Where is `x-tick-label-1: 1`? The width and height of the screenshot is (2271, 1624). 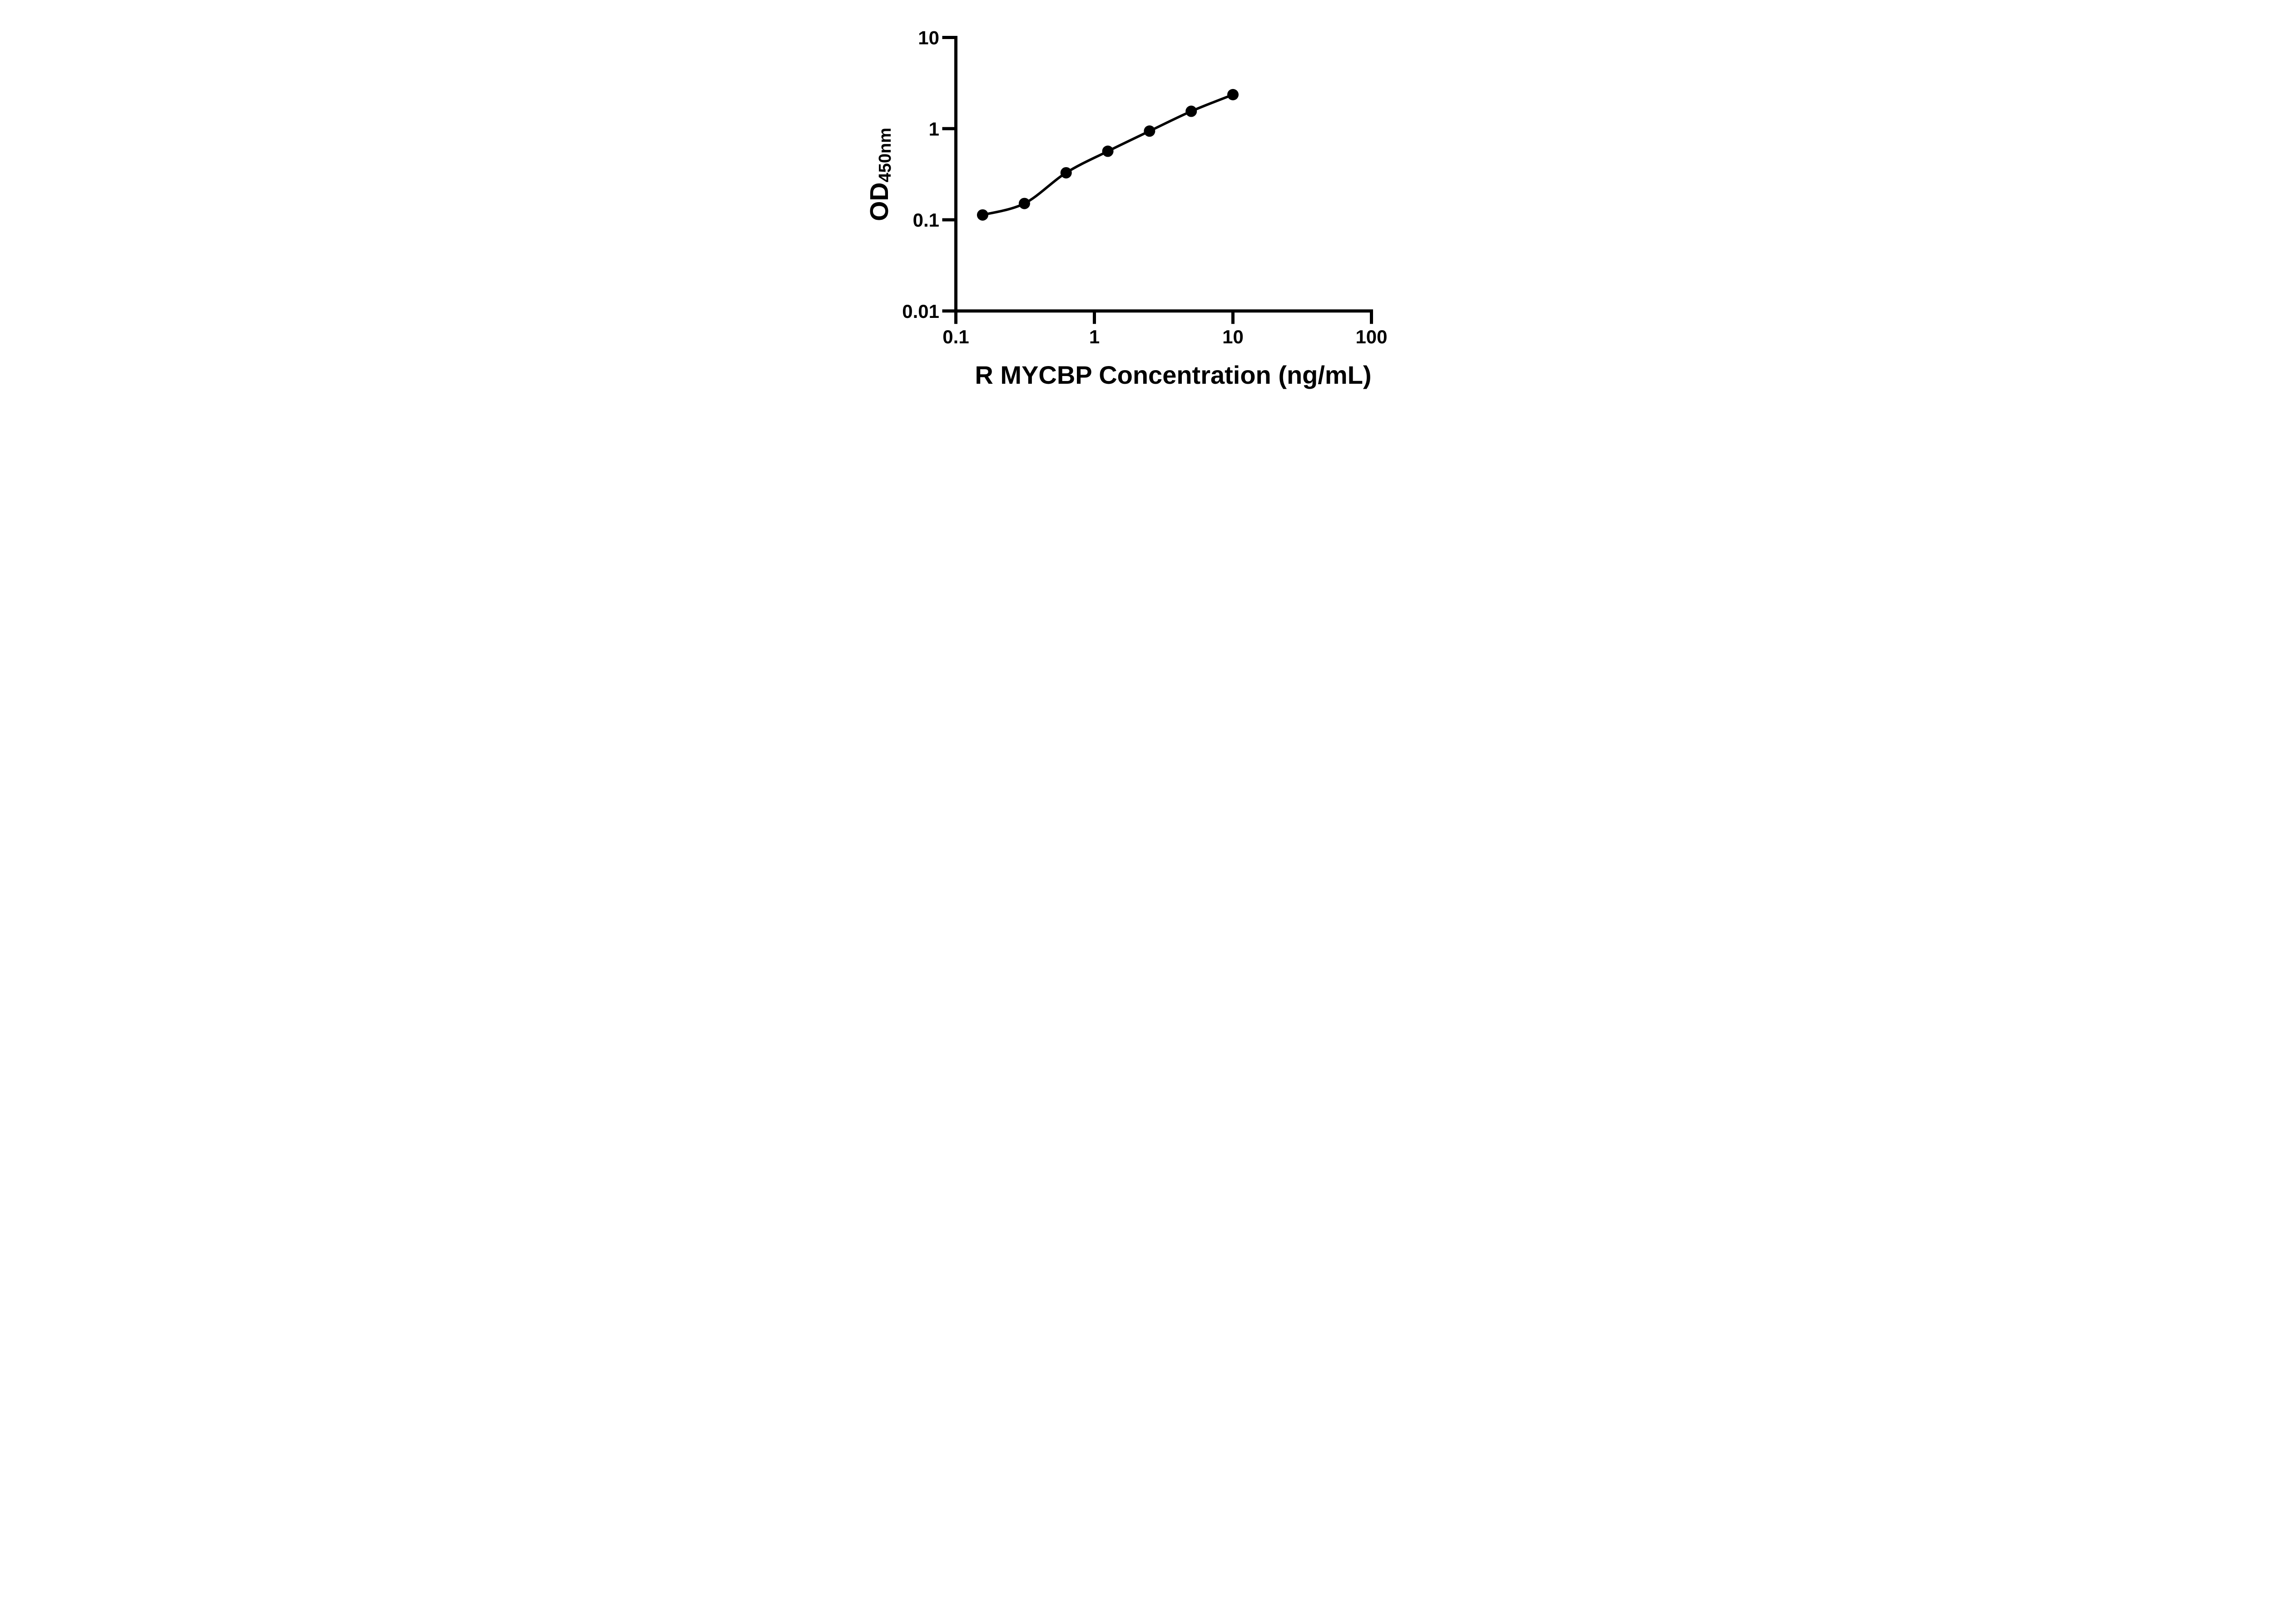 x-tick-label-1: 1 is located at coordinates (1094, 336).